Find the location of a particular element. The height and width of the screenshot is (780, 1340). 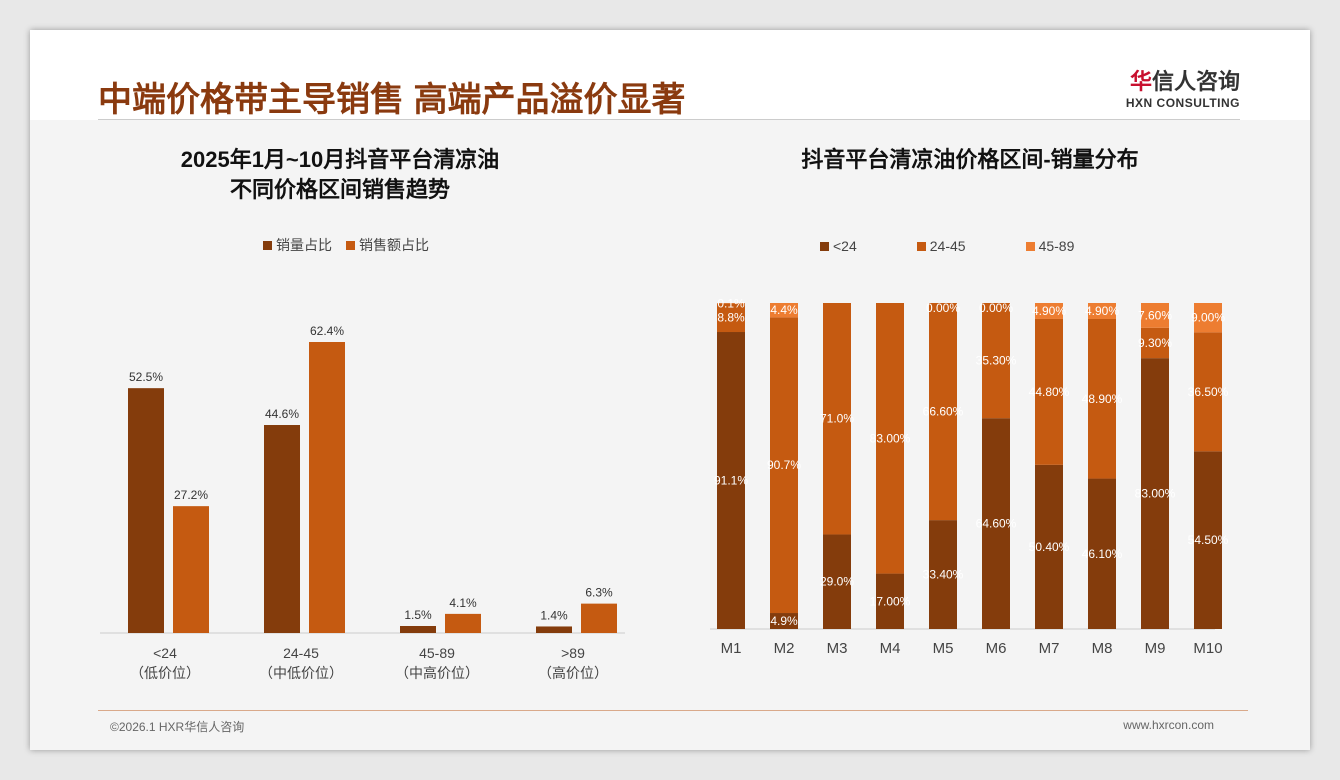

website: www.hxrcon.com is located at coordinates (1168, 725).